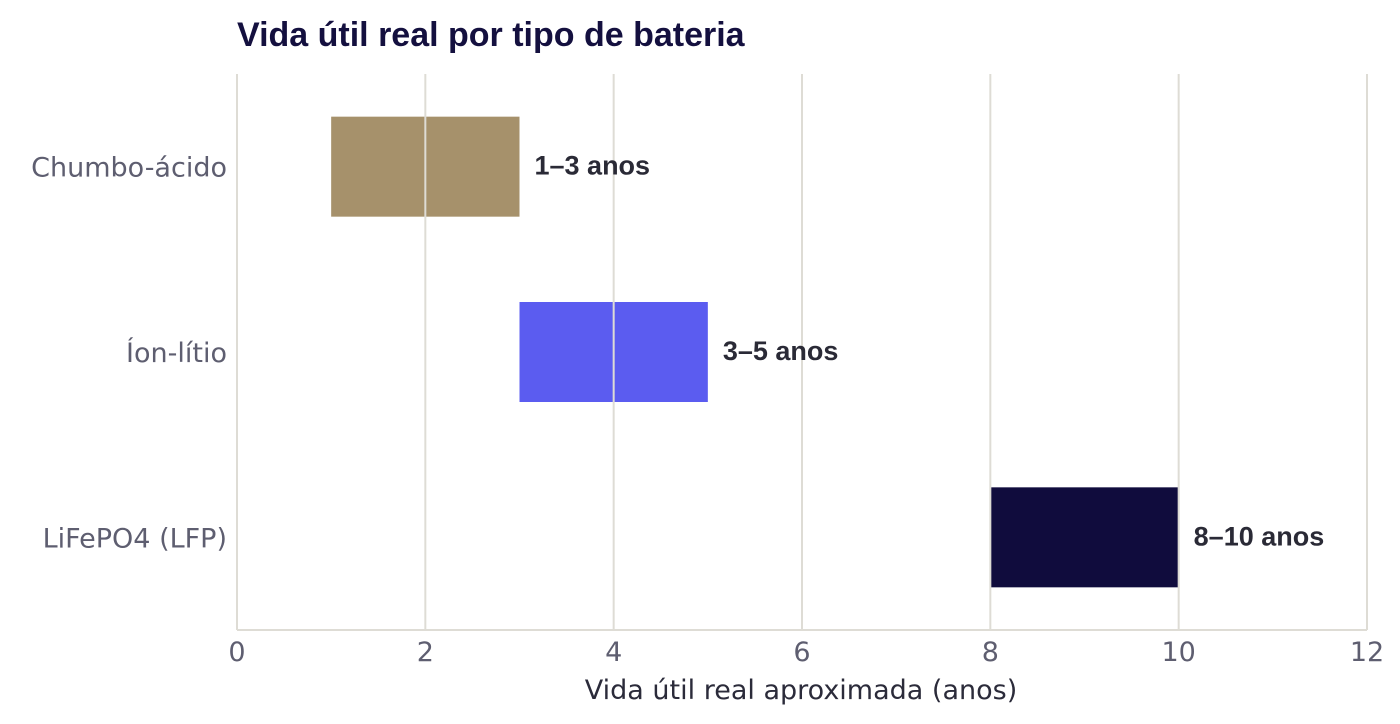  I want to click on data-label: 3–5 anos, so click(781, 351).